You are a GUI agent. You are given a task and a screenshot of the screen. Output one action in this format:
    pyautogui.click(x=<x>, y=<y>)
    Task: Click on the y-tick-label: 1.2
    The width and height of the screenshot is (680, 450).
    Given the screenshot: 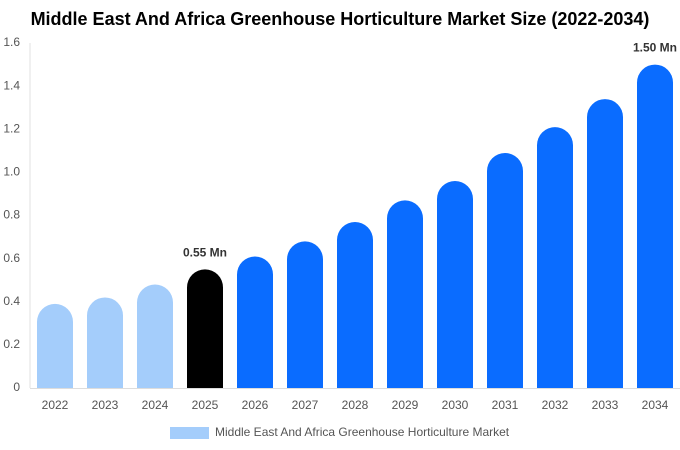 What is the action you would take?
    pyautogui.click(x=11, y=128)
    